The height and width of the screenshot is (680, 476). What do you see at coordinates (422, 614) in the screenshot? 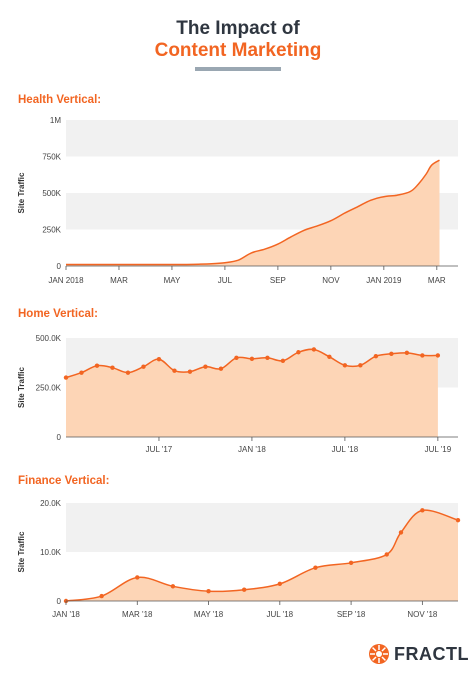
I see `x-tick-label: NOV '18` at bounding box center [422, 614].